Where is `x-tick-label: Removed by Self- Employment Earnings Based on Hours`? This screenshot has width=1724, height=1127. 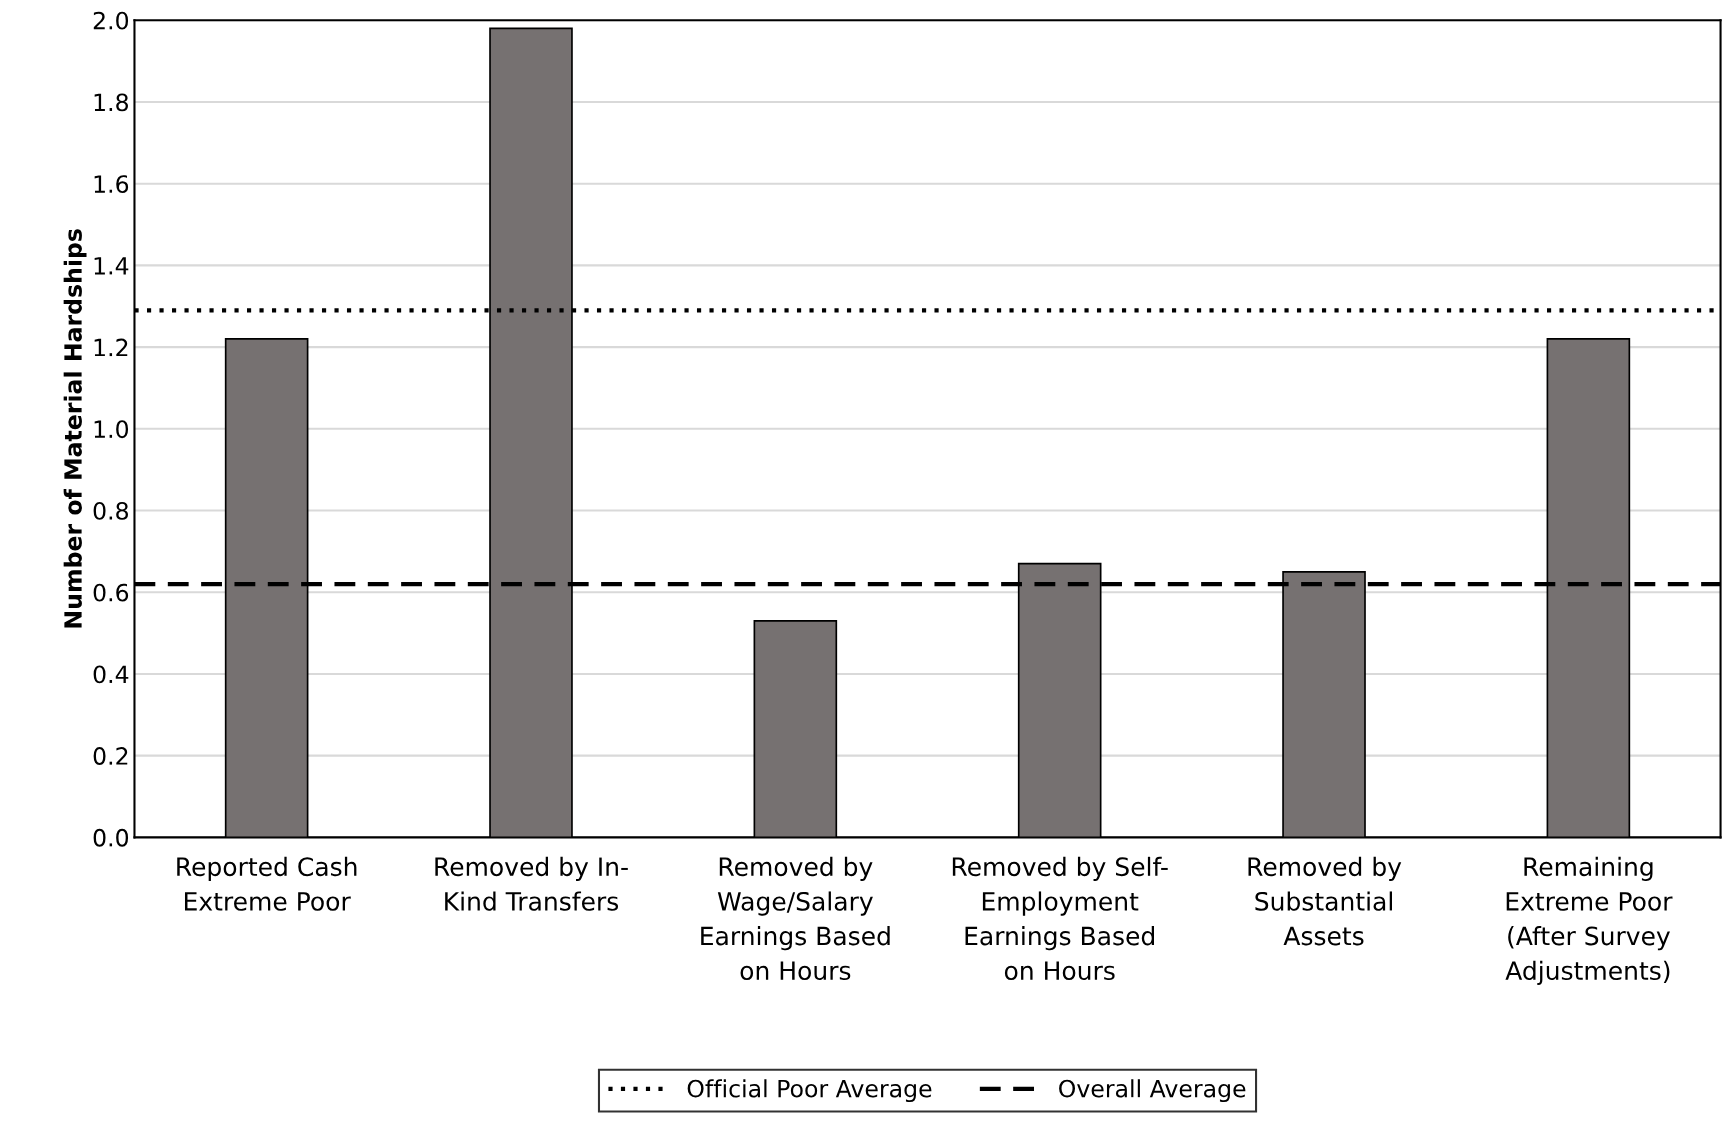 x-tick-label: Removed by Self- Employment Earnings Based on Hours is located at coordinates (1060, 918).